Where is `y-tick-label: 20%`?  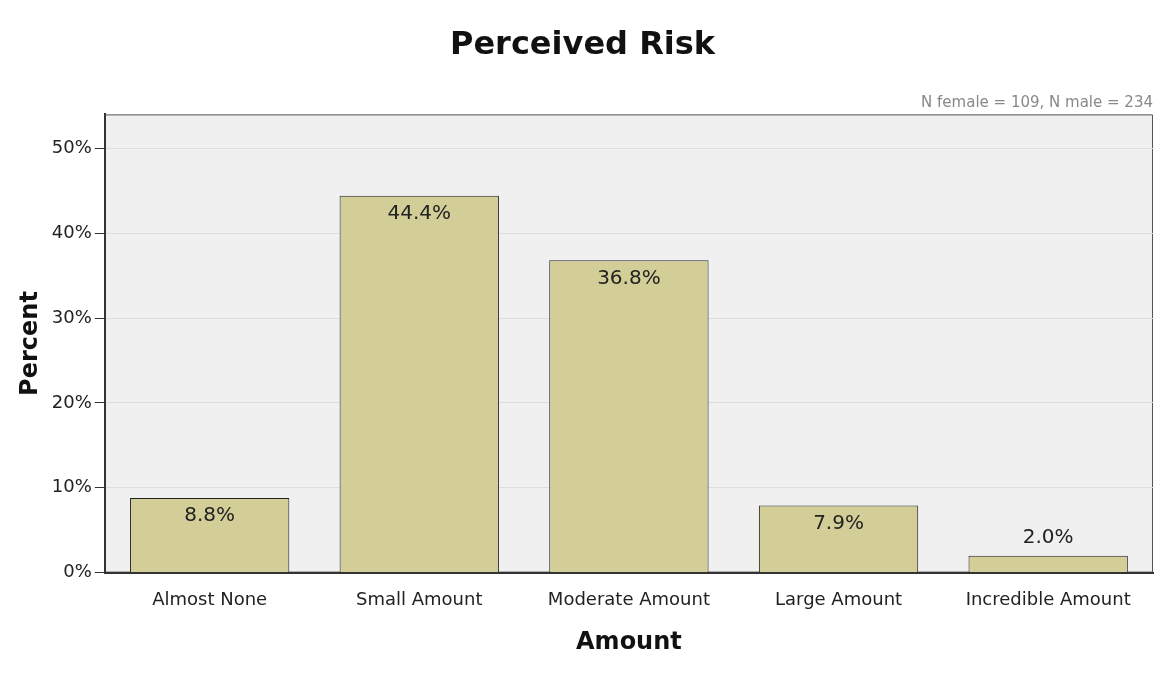
y-tick-label: 20% is located at coordinates (71, 401).